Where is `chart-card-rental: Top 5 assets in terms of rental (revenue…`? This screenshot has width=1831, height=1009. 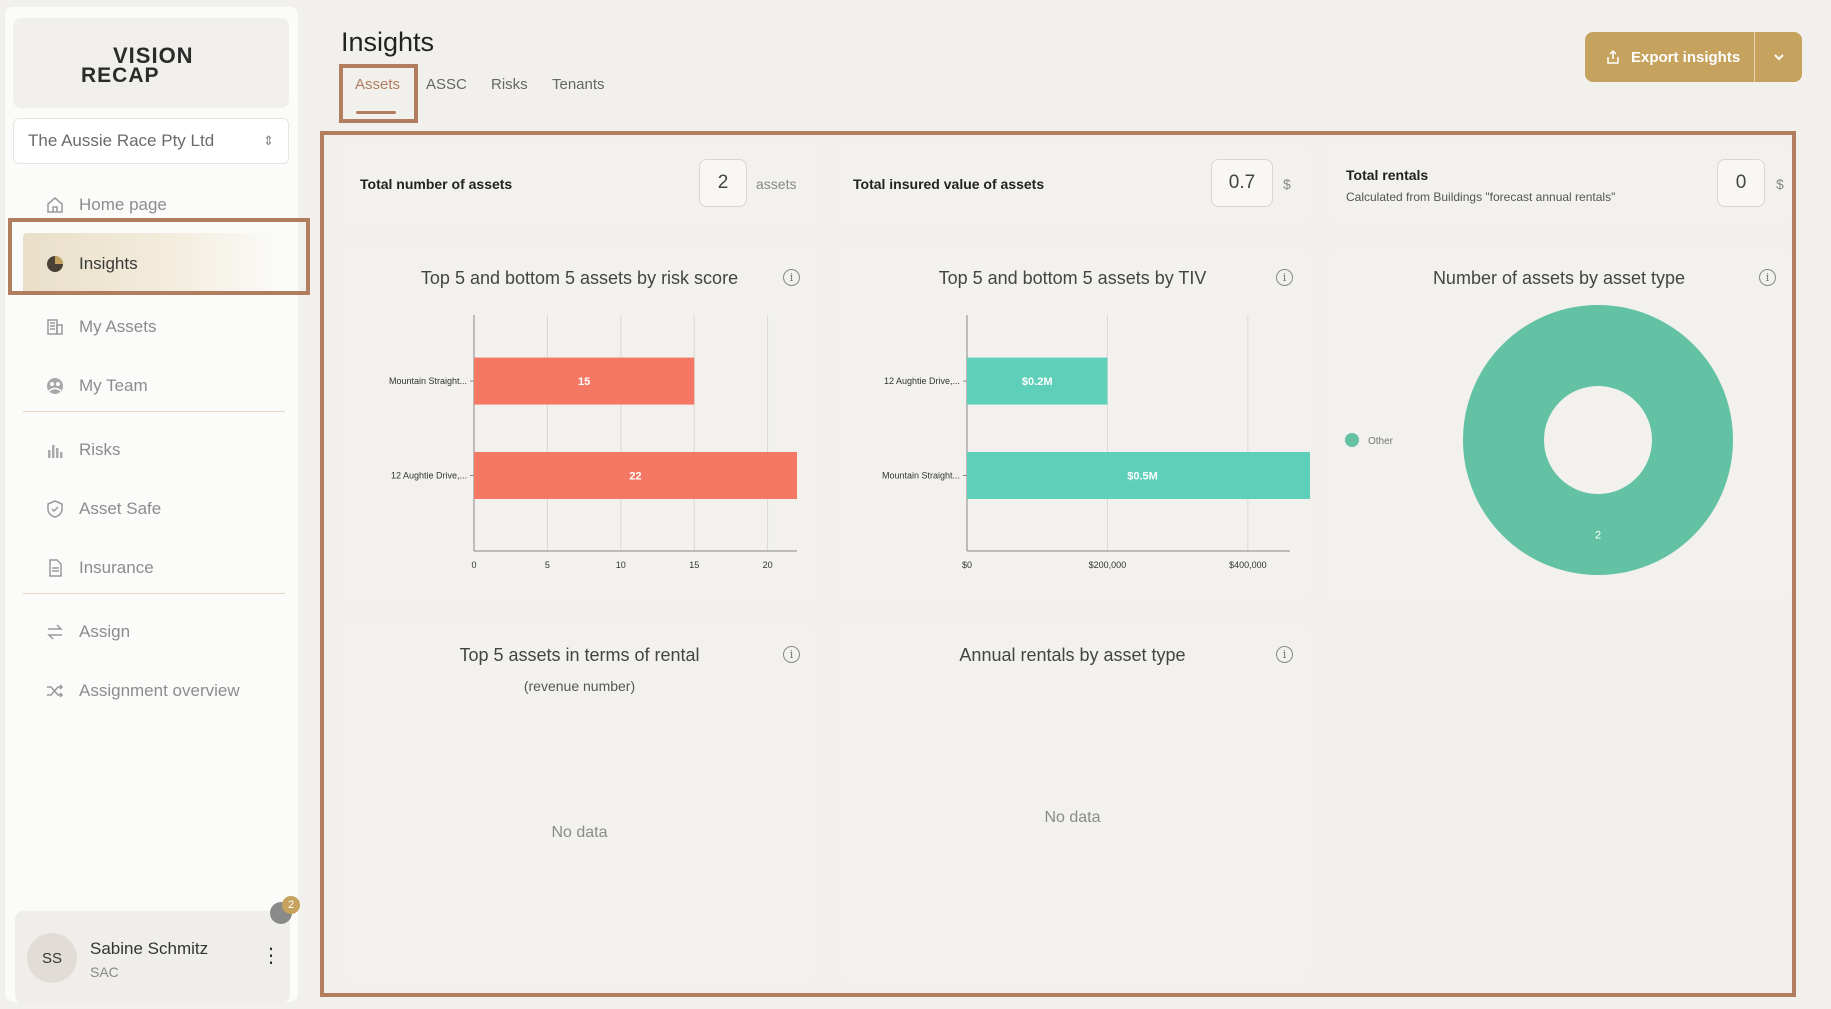 chart-card-rental: Top 5 assets in terms of rental (revenue… is located at coordinates (579, 803).